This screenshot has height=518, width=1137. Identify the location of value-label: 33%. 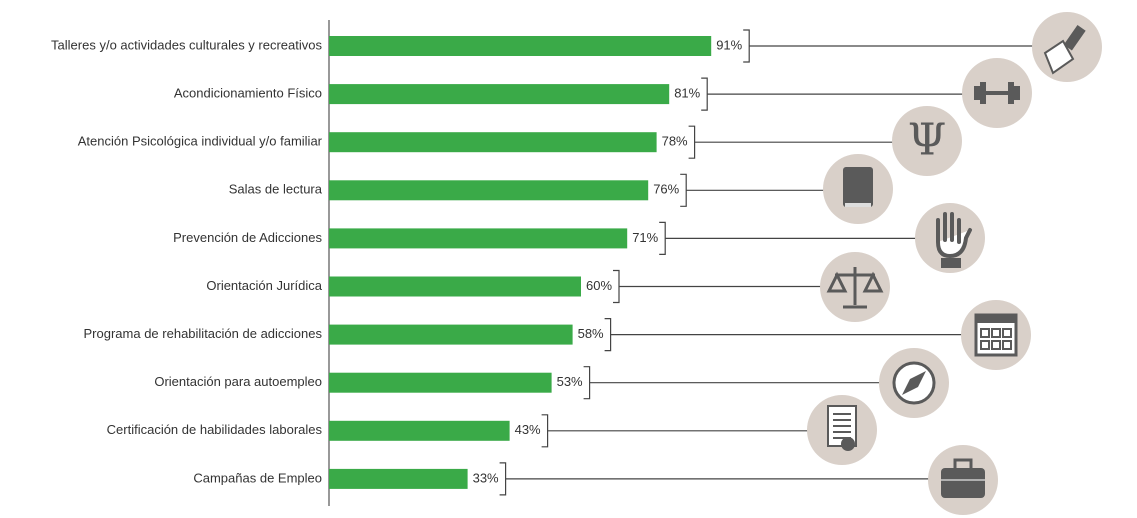
(486, 477).